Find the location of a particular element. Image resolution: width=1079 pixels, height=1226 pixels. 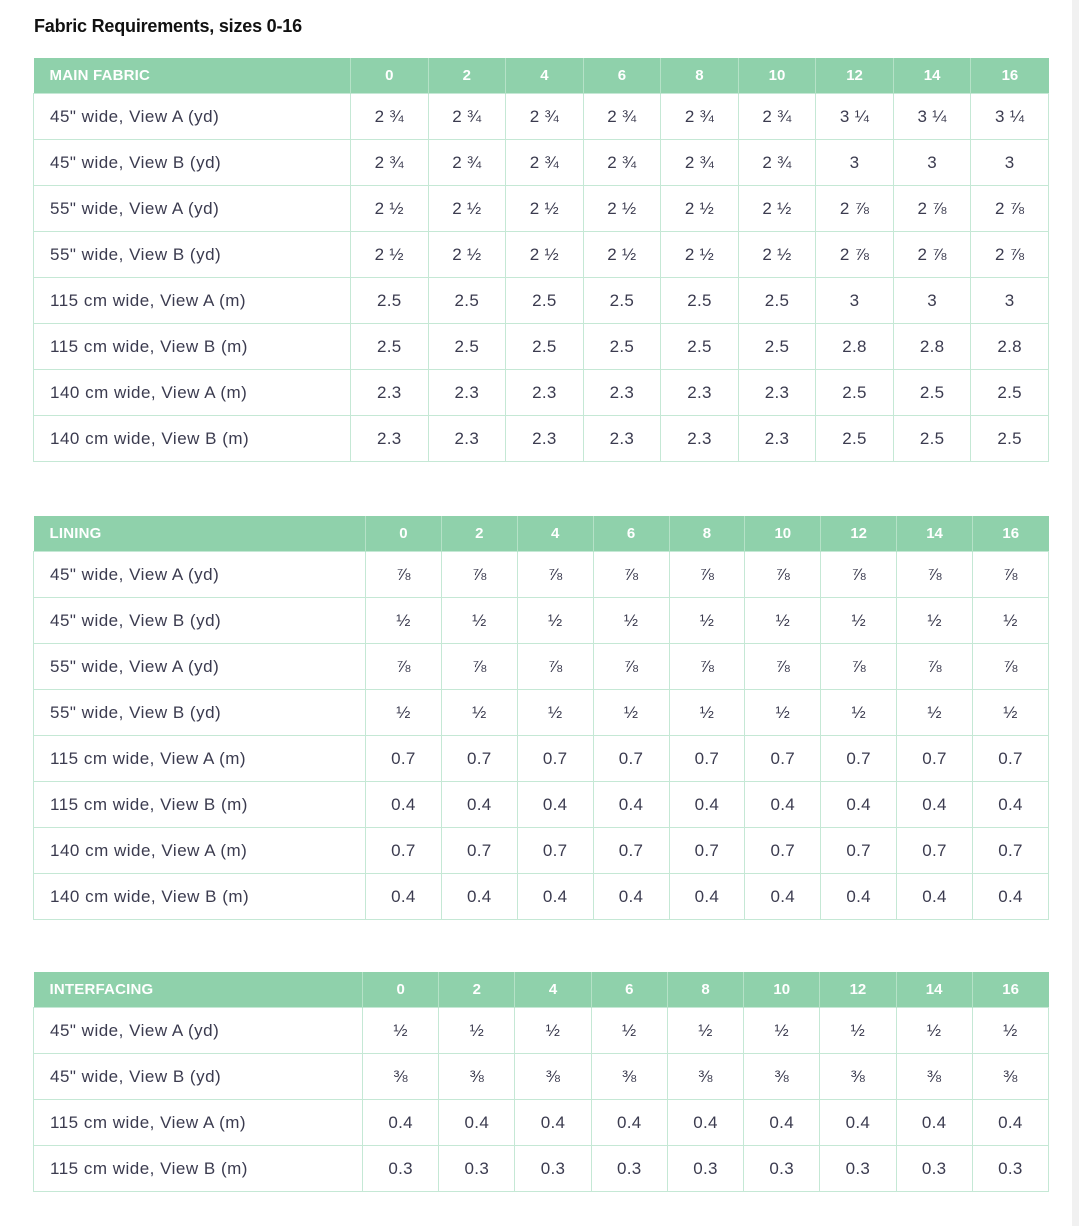

scrollbar is located at coordinates (1075, 613).